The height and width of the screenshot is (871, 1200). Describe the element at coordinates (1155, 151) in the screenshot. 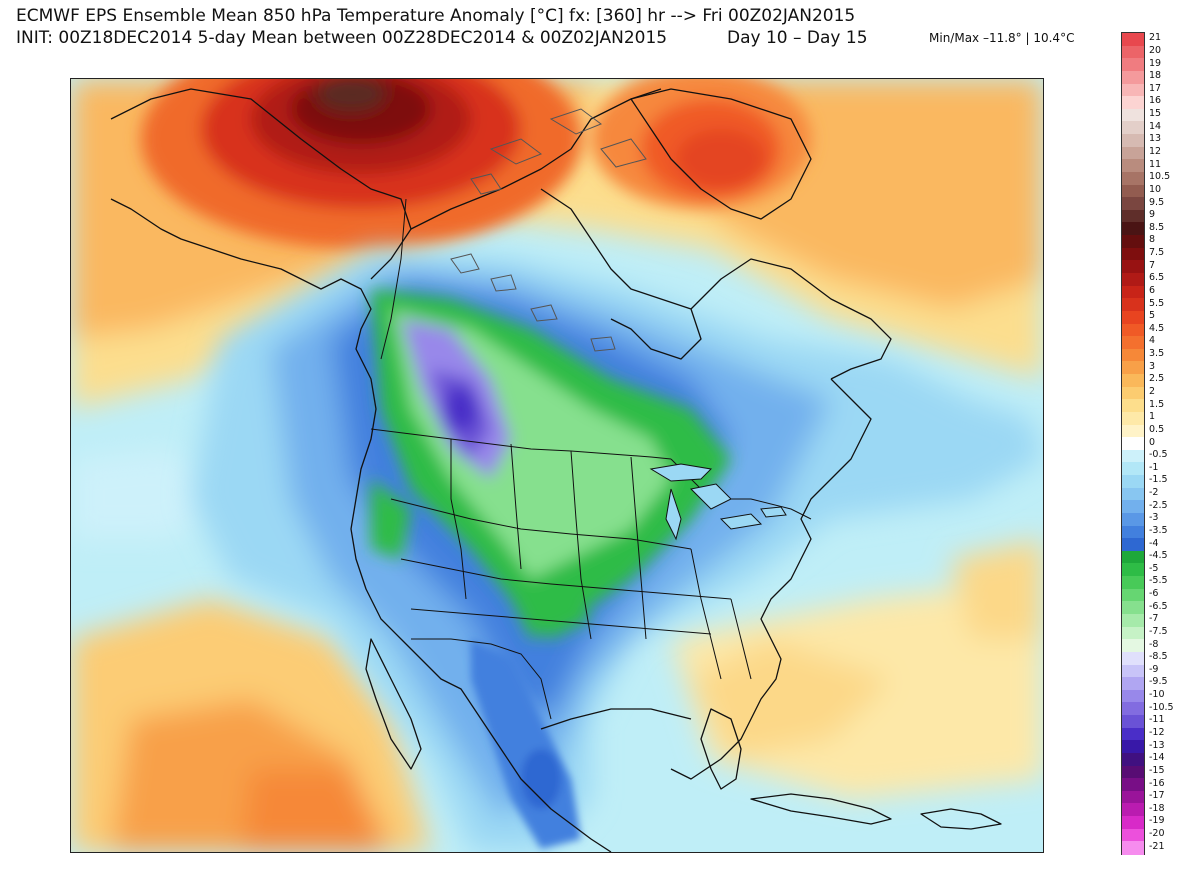

I see `legend-label: 12` at that location.